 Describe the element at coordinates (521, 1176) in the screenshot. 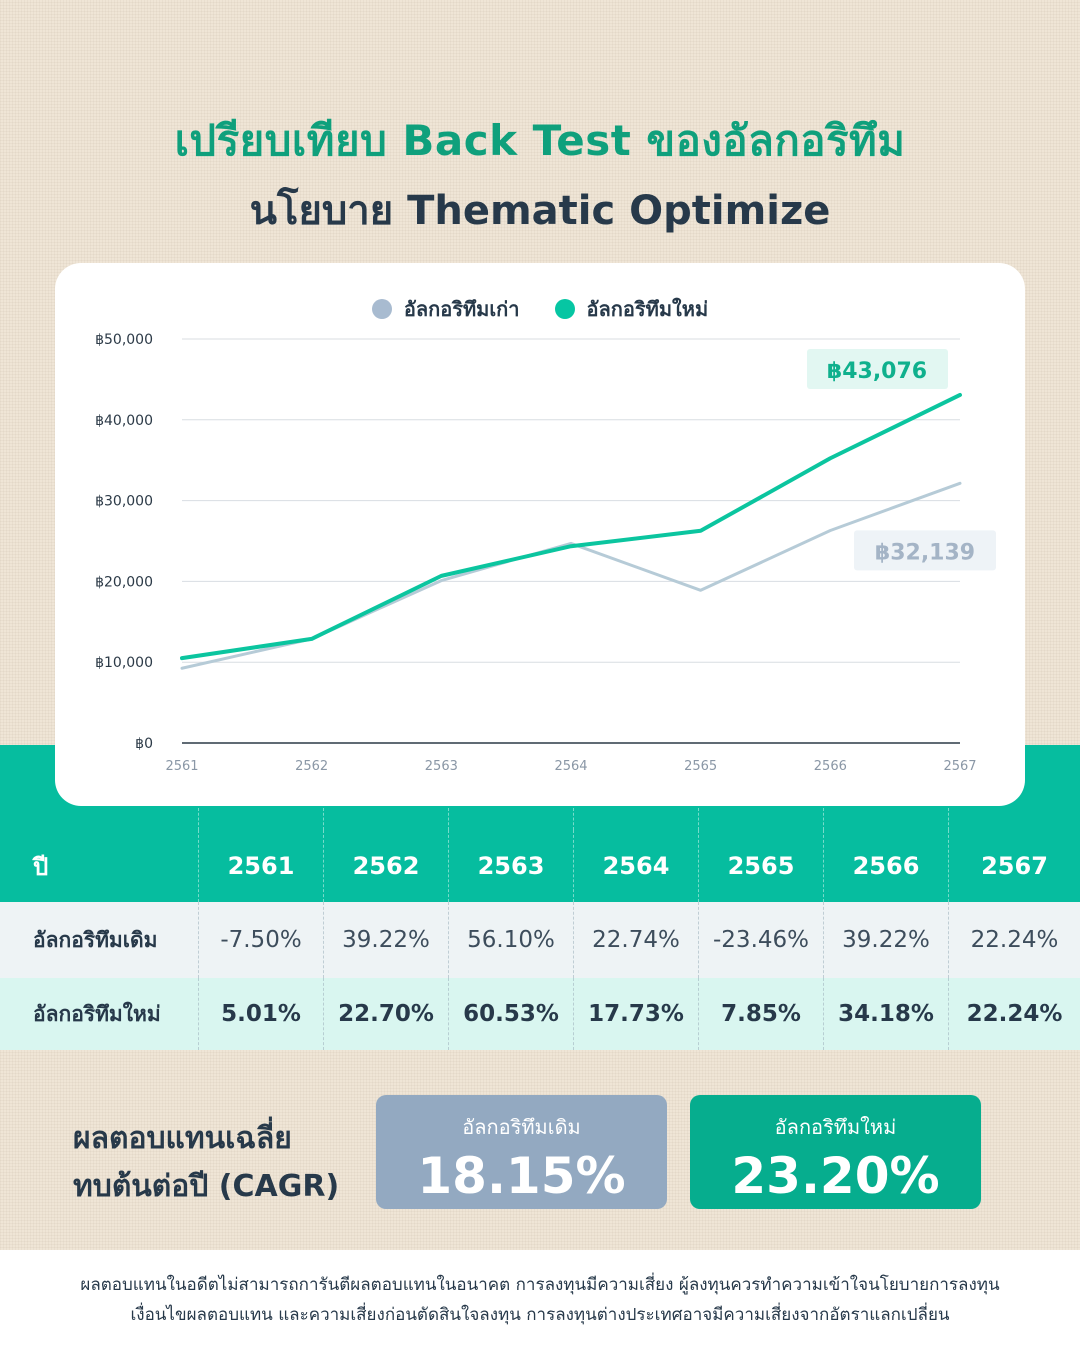

I see `cagr-old-value: 18.15%` at that location.